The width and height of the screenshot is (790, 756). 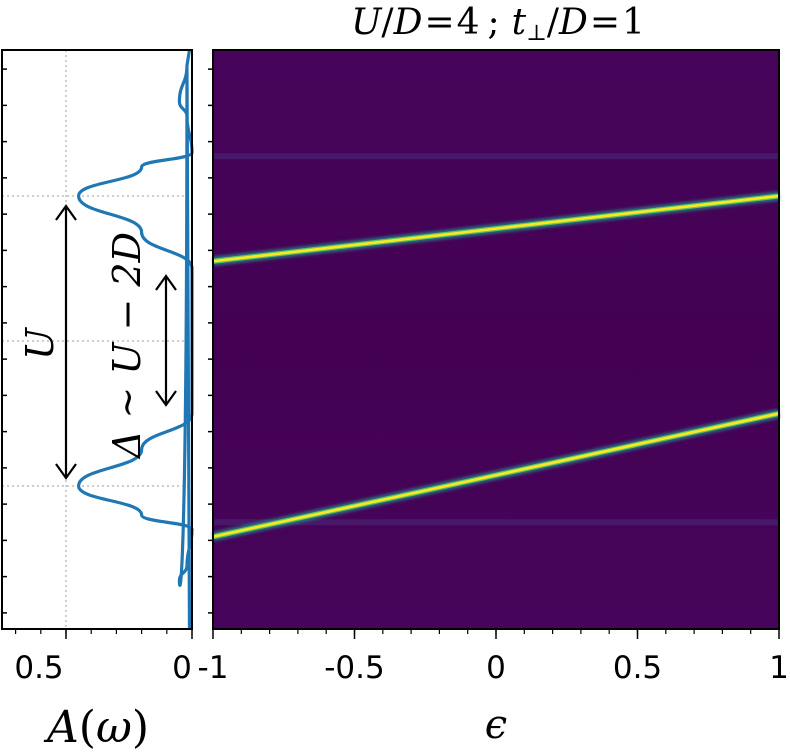 I want to click on spectral-x-axis-label: A(ω), so click(x=96, y=727).